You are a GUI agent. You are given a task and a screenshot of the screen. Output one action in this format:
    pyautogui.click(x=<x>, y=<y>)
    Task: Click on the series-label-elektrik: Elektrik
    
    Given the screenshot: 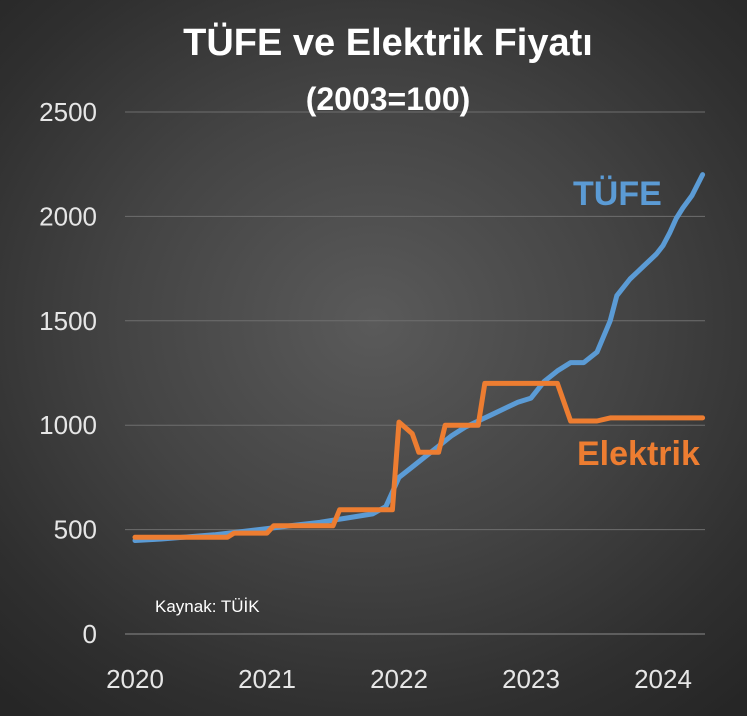 What is the action you would take?
    pyautogui.click(x=638, y=454)
    